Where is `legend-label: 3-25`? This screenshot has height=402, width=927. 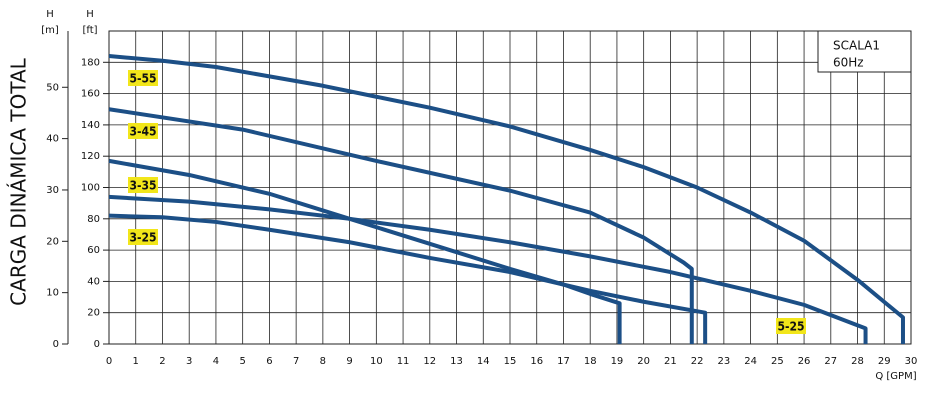
legend-label: 3-25 is located at coordinates (142, 238).